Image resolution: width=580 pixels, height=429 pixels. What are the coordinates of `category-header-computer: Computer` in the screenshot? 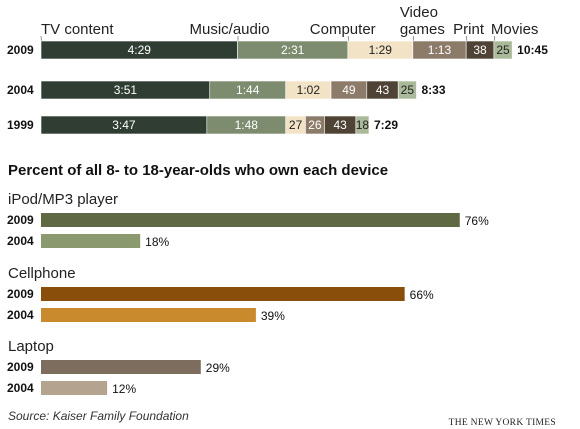 It's located at (343, 29).